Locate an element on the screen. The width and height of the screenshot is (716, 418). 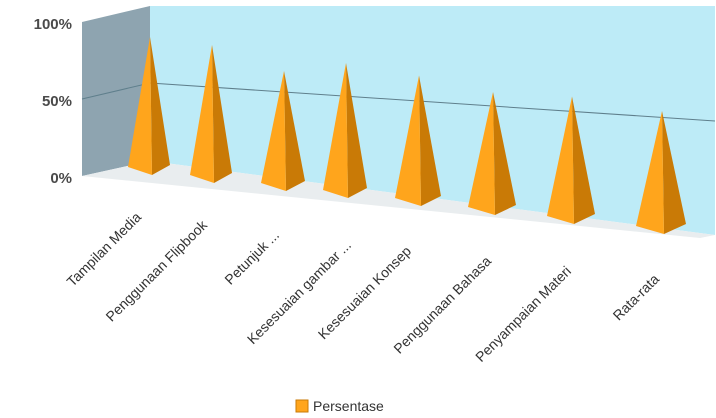
y-tick-label: 50% is located at coordinates (57, 101).